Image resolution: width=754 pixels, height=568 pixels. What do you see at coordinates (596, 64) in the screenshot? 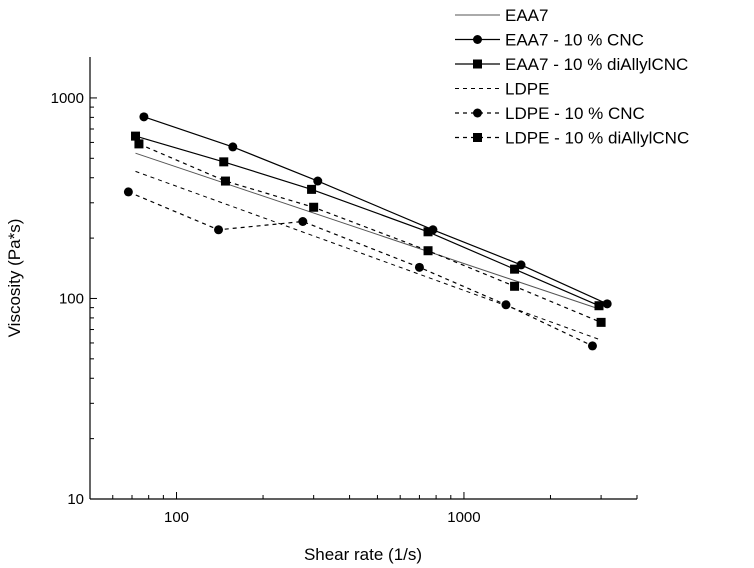
I see `legend-label: EAA7 - 10 % diAllylCNC` at bounding box center [596, 64].